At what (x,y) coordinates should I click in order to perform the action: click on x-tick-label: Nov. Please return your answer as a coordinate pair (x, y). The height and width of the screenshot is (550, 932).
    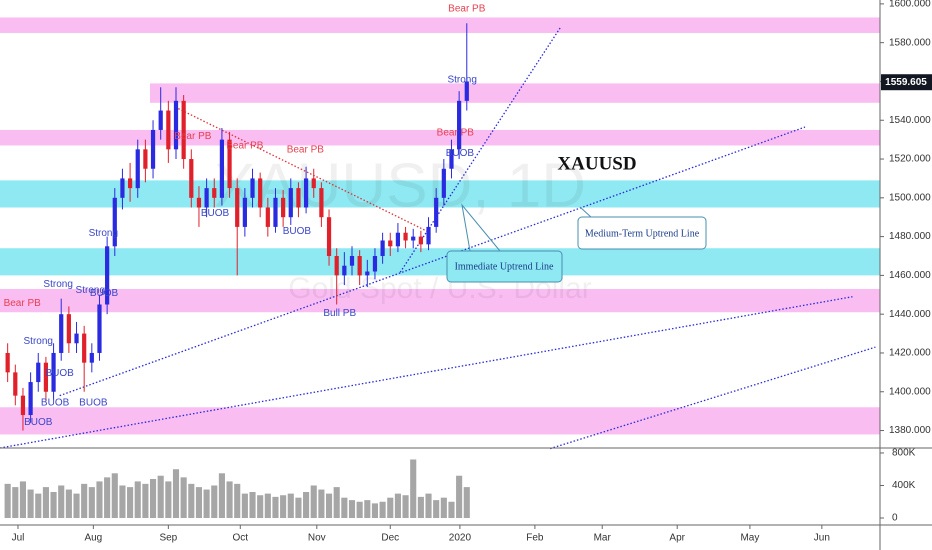
    Looking at the image, I should click on (317, 538).